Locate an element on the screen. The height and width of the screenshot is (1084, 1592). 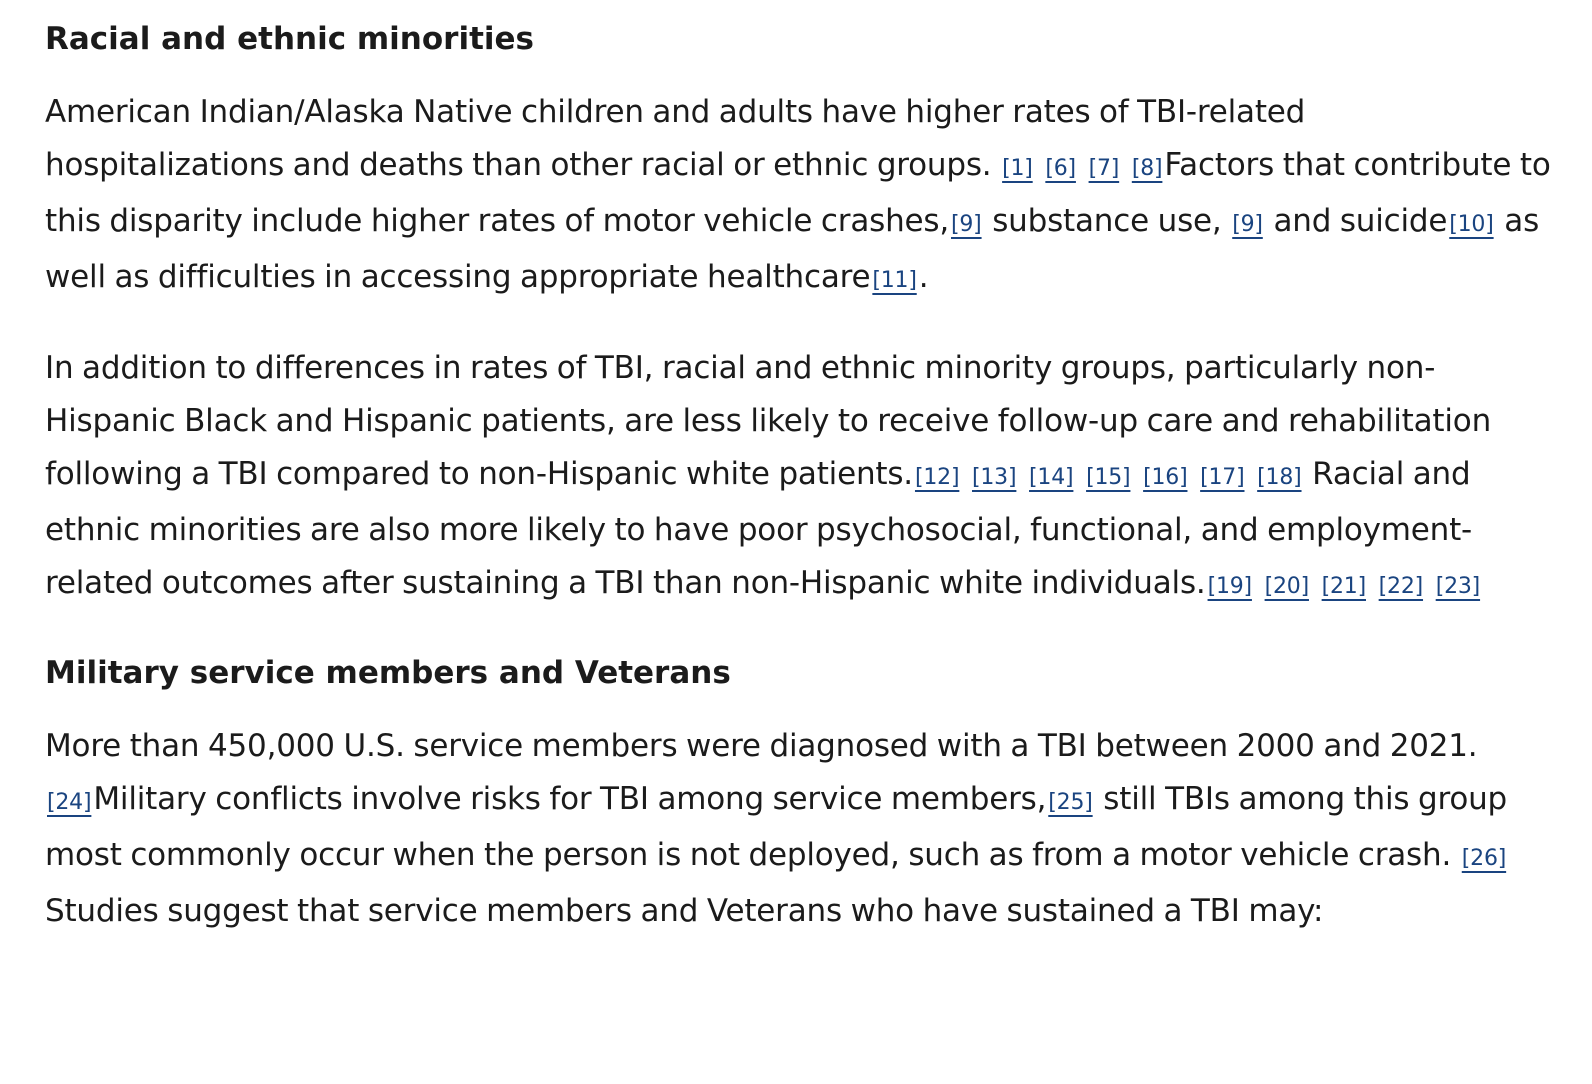
section-heading-military-veterans: Military service members and Veterans is located at coordinates (388, 673).